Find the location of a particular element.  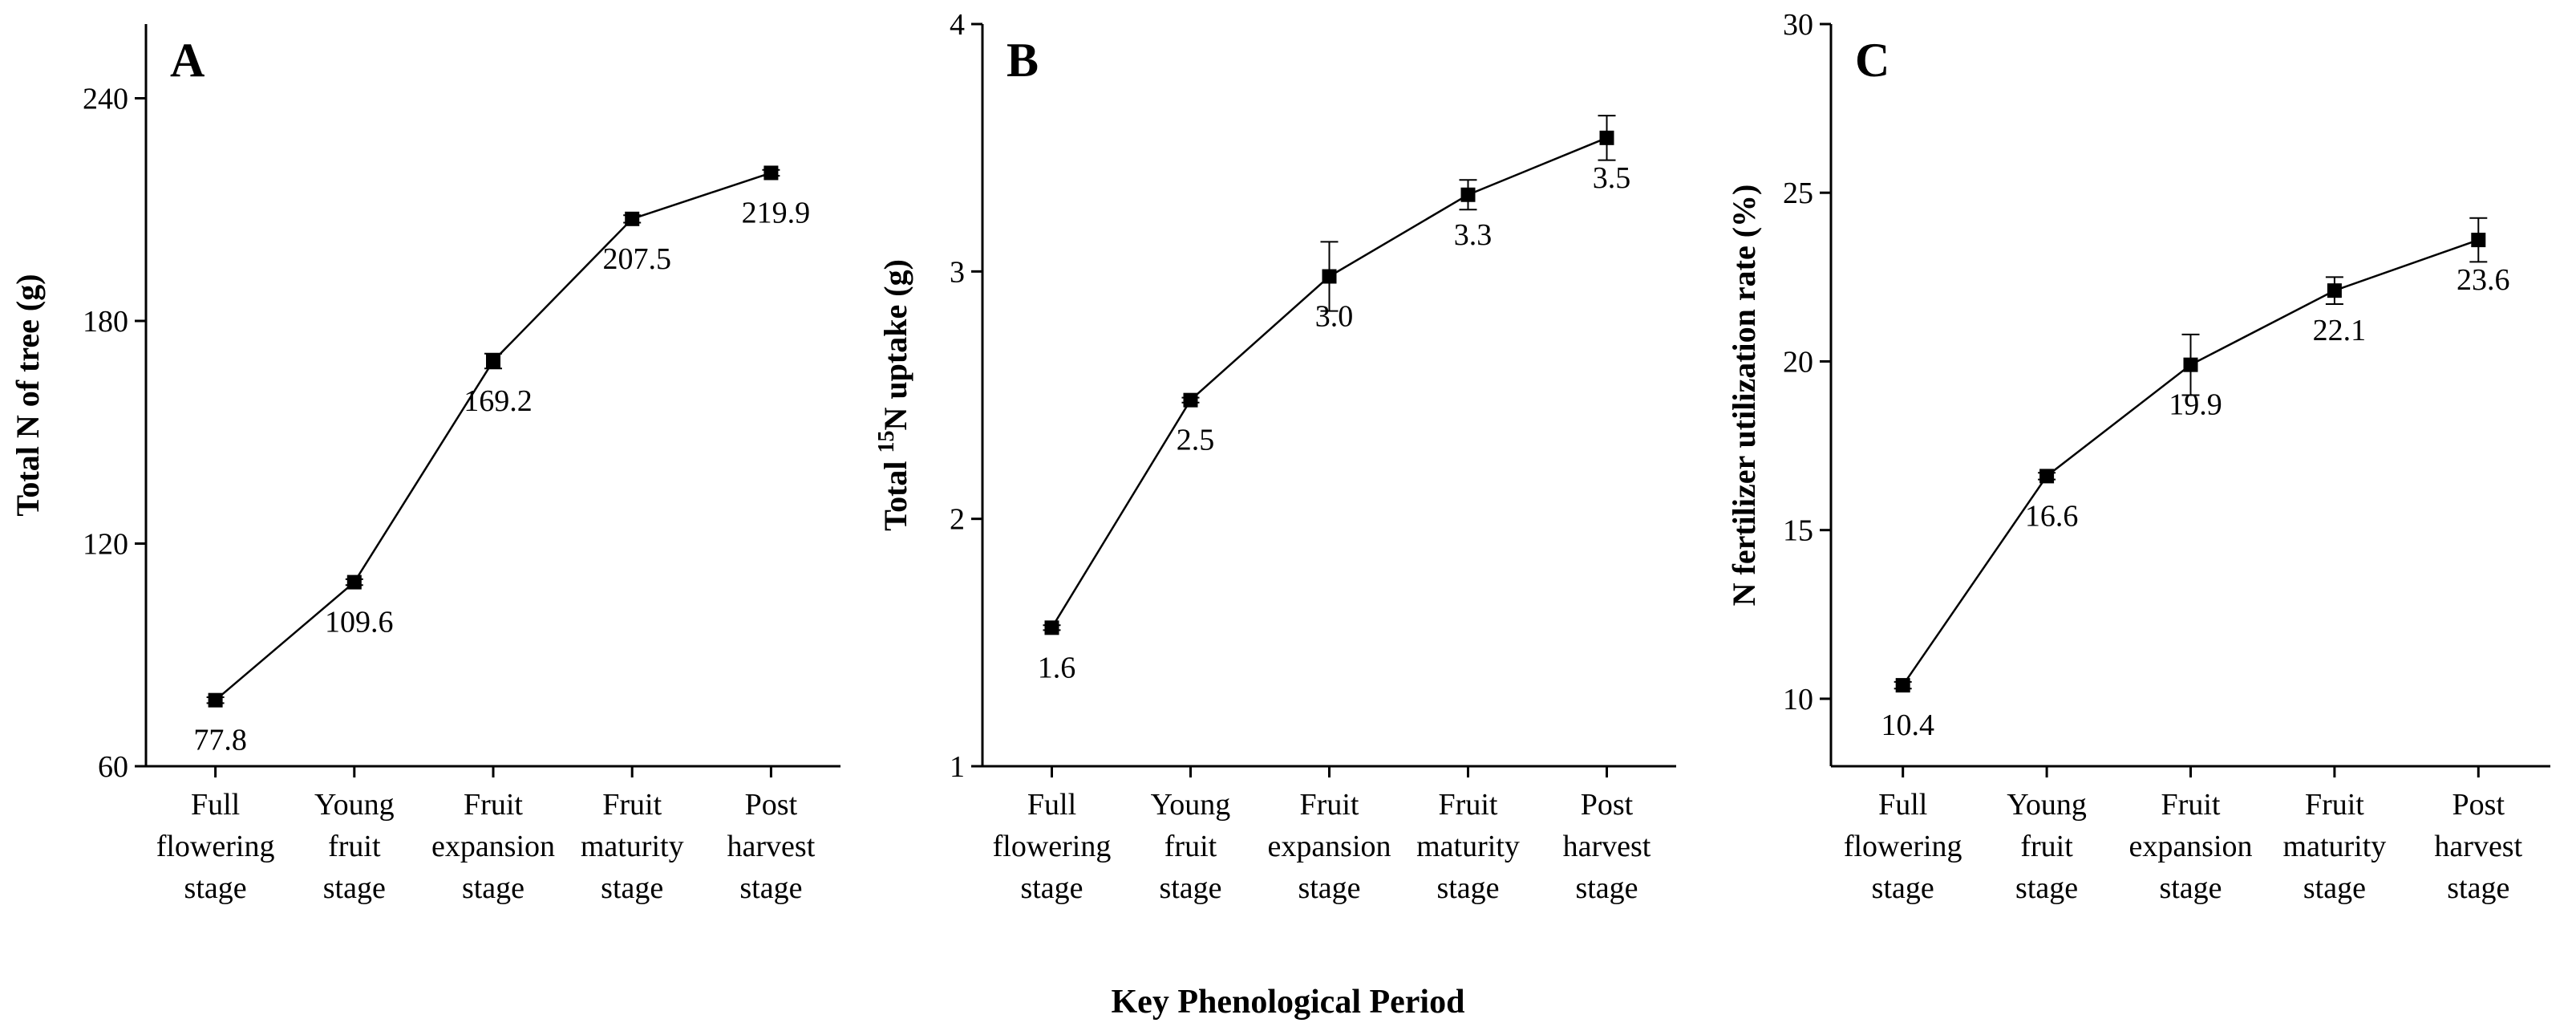

panel-b-y-axis-label: Total 15N uptake (g) is located at coordinates (893, 395).